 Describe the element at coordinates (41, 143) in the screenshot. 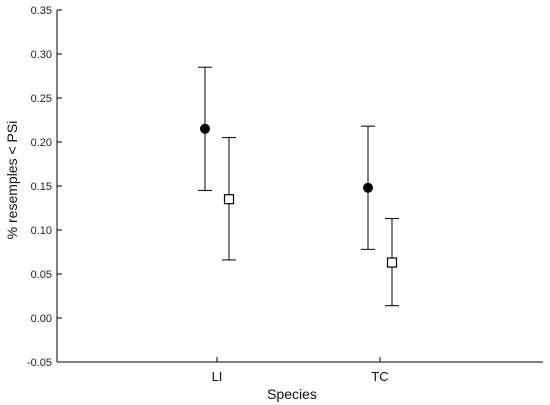

I see `y-tick-label: 0.20` at that location.